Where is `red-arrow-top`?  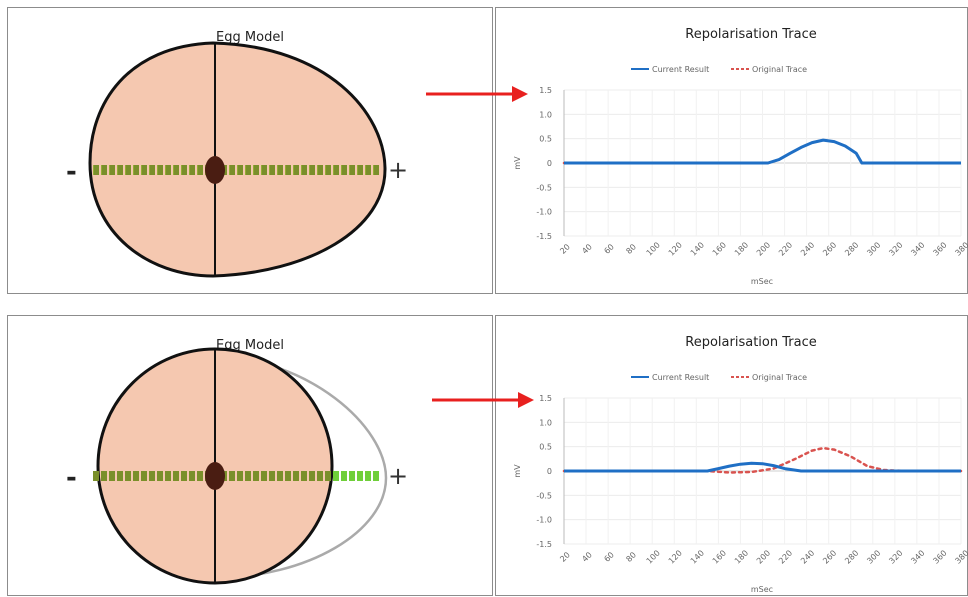
red-arrow-top is located at coordinates (477, 94).